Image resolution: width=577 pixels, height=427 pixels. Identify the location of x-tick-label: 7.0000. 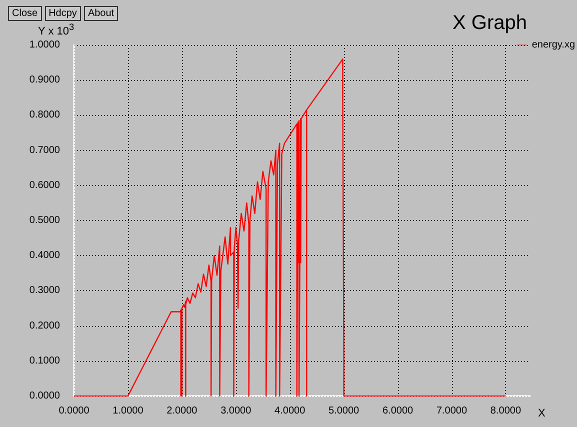
(452, 411).